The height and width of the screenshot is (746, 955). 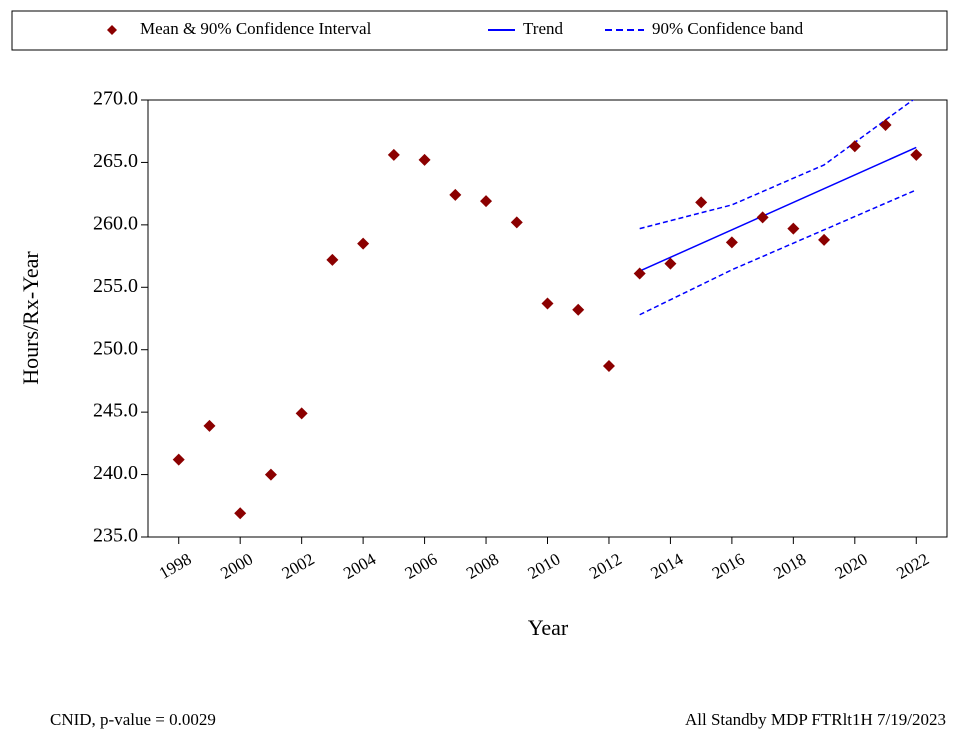 What do you see at coordinates (115, 473) in the screenshot?
I see `y-tick-label: 240.0` at bounding box center [115, 473].